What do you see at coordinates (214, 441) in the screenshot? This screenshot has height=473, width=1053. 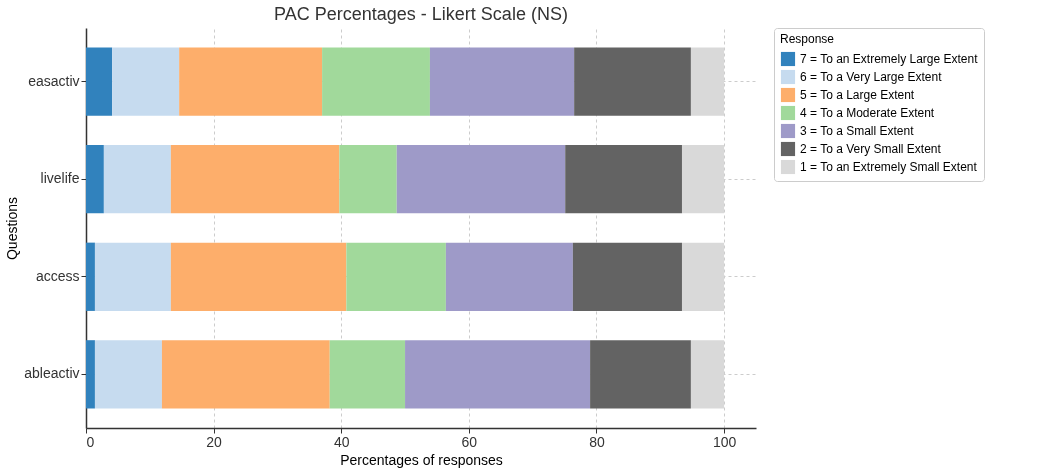 I see `x-tick-label: 20` at bounding box center [214, 441].